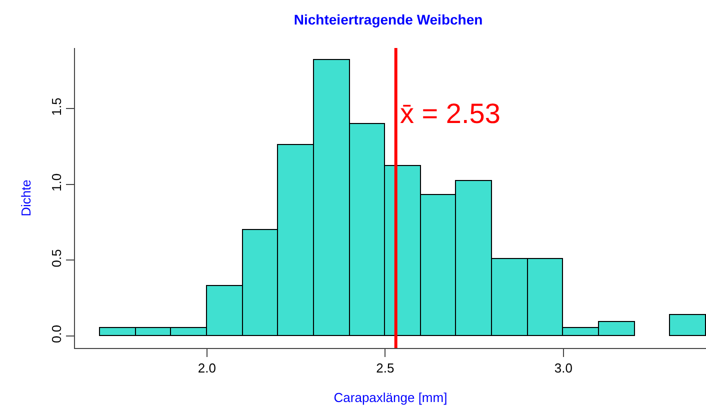 This screenshot has width=706, height=414. Describe the element at coordinates (391, 398) in the screenshot. I see `x-axis-title: Carapaxlänge [mm]` at that location.